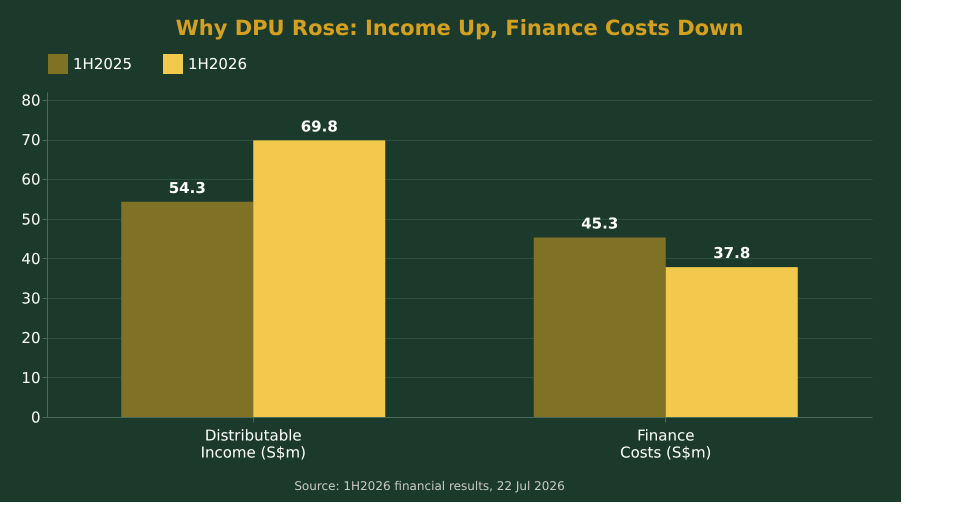 Image resolution: width=960 pixels, height=520 pixels. I want to click on legend-label: 1H2026, so click(217, 64).